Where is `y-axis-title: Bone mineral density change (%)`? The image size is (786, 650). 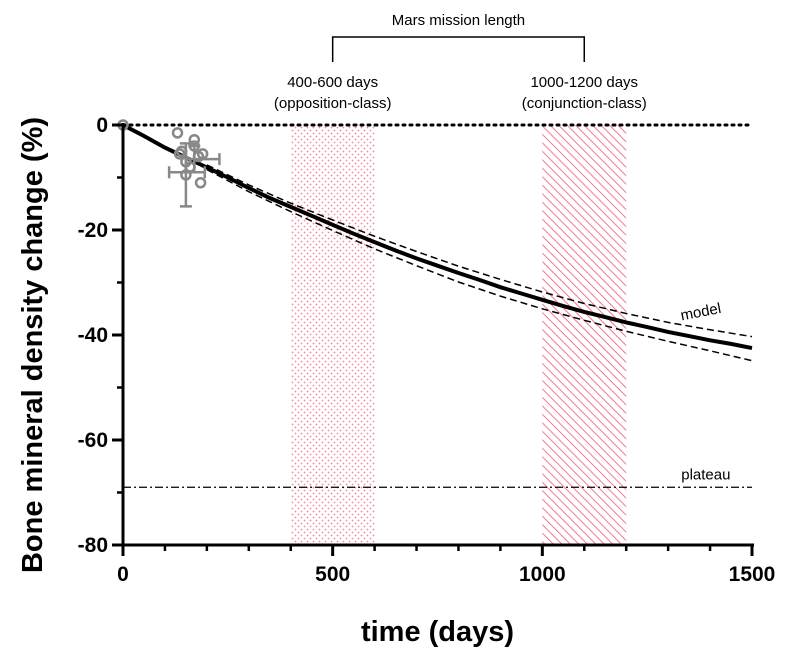
y-axis-title: Bone mineral density change (%) is located at coordinates (33, 345).